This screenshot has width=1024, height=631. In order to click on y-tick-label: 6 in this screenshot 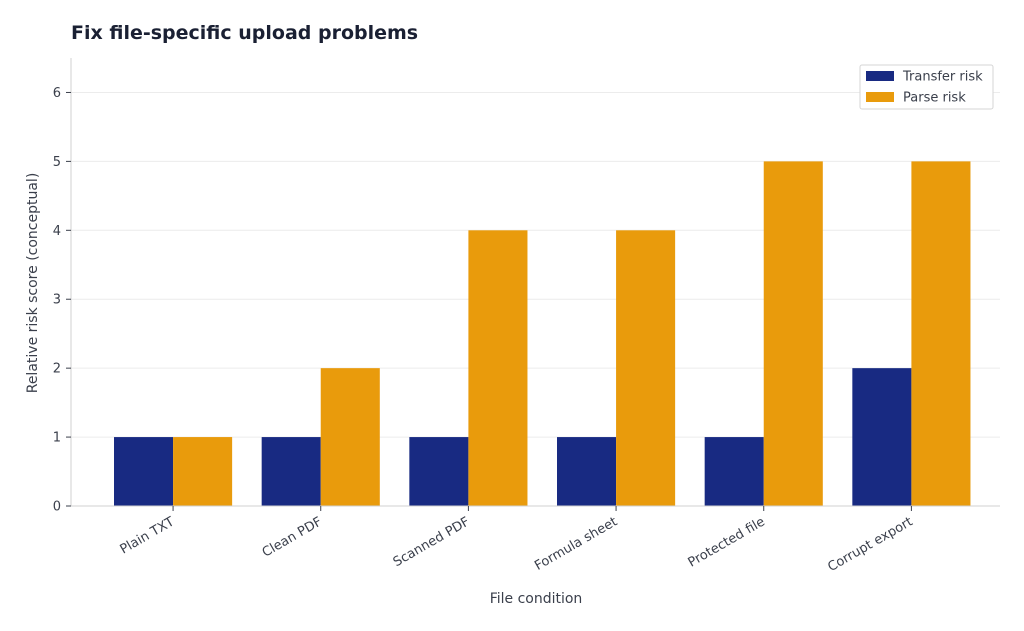, I will do `click(57, 93)`.